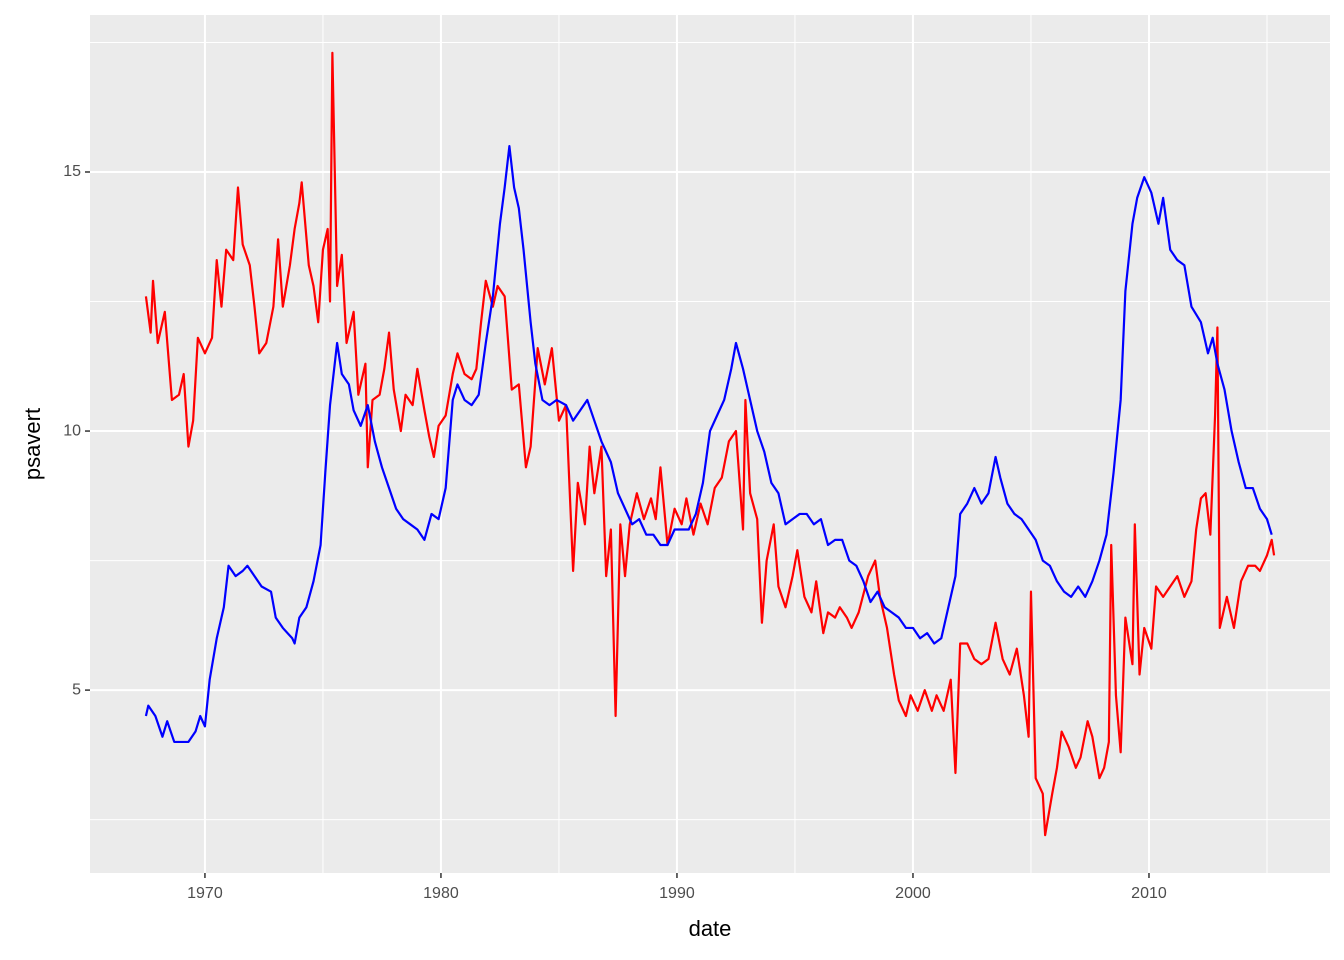 The height and width of the screenshot is (960, 1344). What do you see at coordinates (441, 893) in the screenshot?
I see `x-tick-label: 1980` at bounding box center [441, 893].